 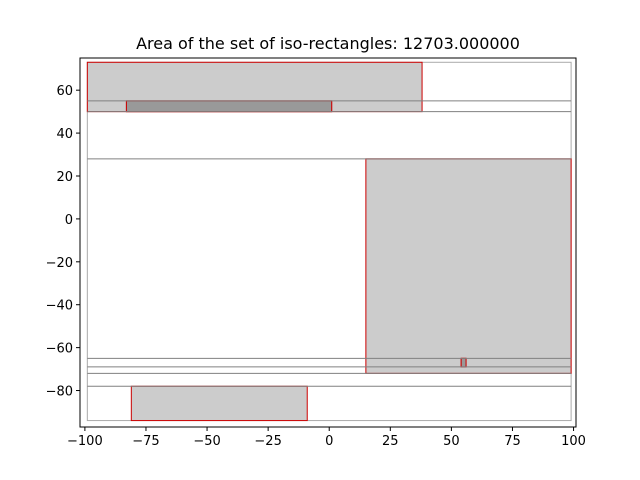 What do you see at coordinates (59, 392) in the screenshot?
I see `y-tick-label-0: −80` at bounding box center [59, 392].